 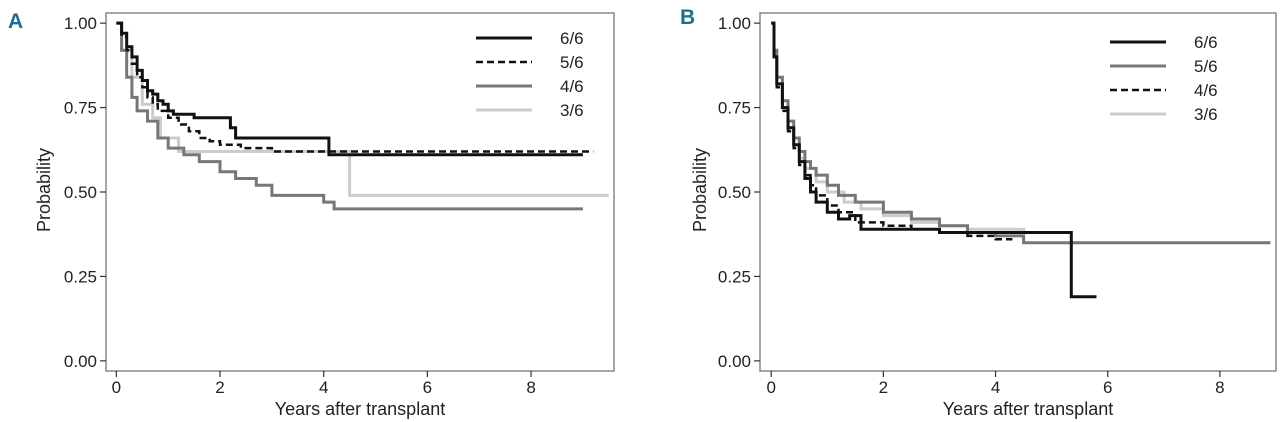 What do you see at coordinates (572, 38) in the screenshot?
I see `panel-a-legend-label: 6/6` at bounding box center [572, 38].